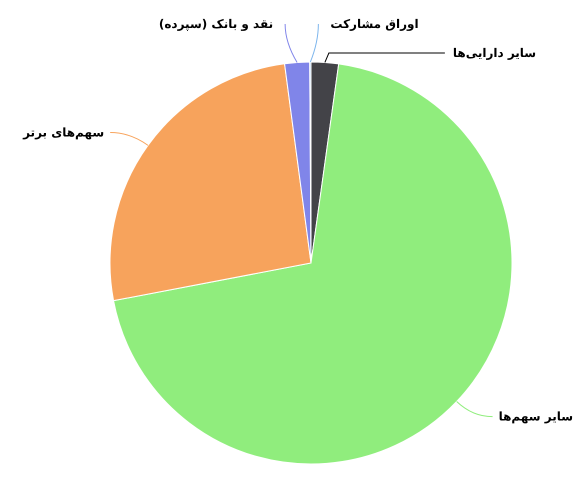 The image size is (575, 482). I want to click on slice-label: اوراق مشارکت, so click(374, 24).